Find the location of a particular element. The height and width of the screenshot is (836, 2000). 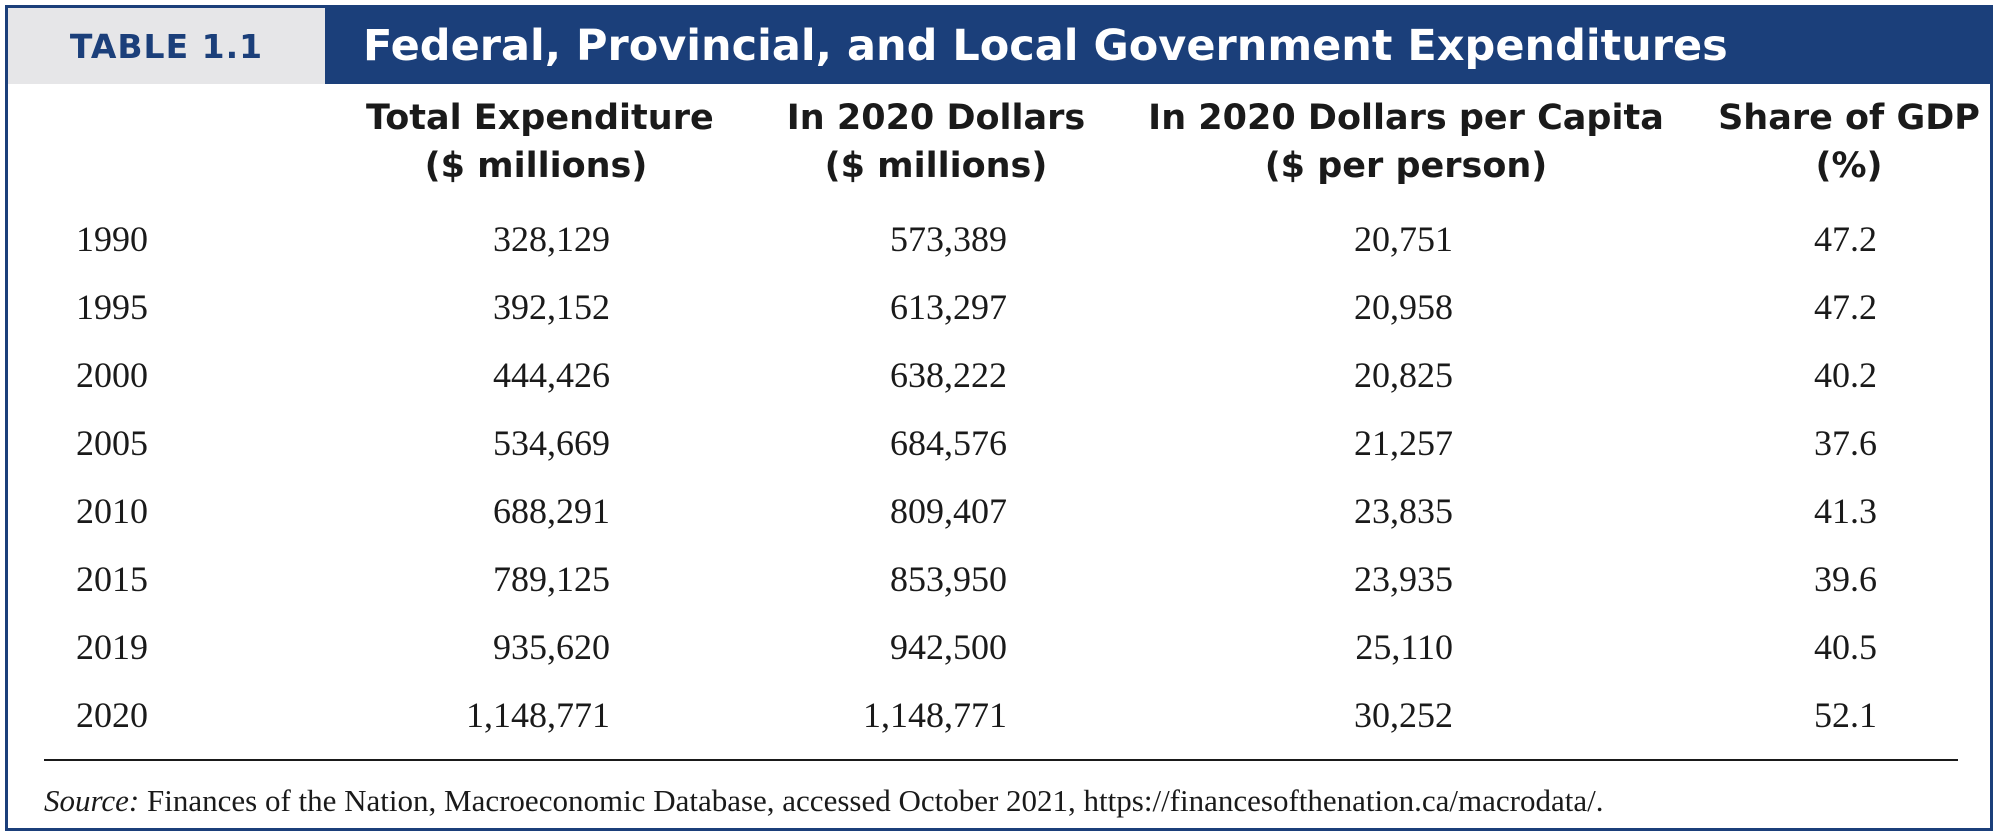

per-capita-cell: 20,825 is located at coordinates (1403, 375).